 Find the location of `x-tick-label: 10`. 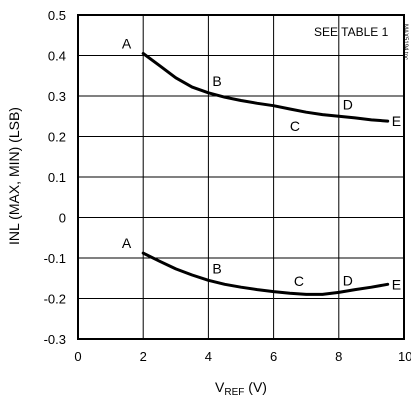

x-tick-label: 10 is located at coordinates (404, 356).